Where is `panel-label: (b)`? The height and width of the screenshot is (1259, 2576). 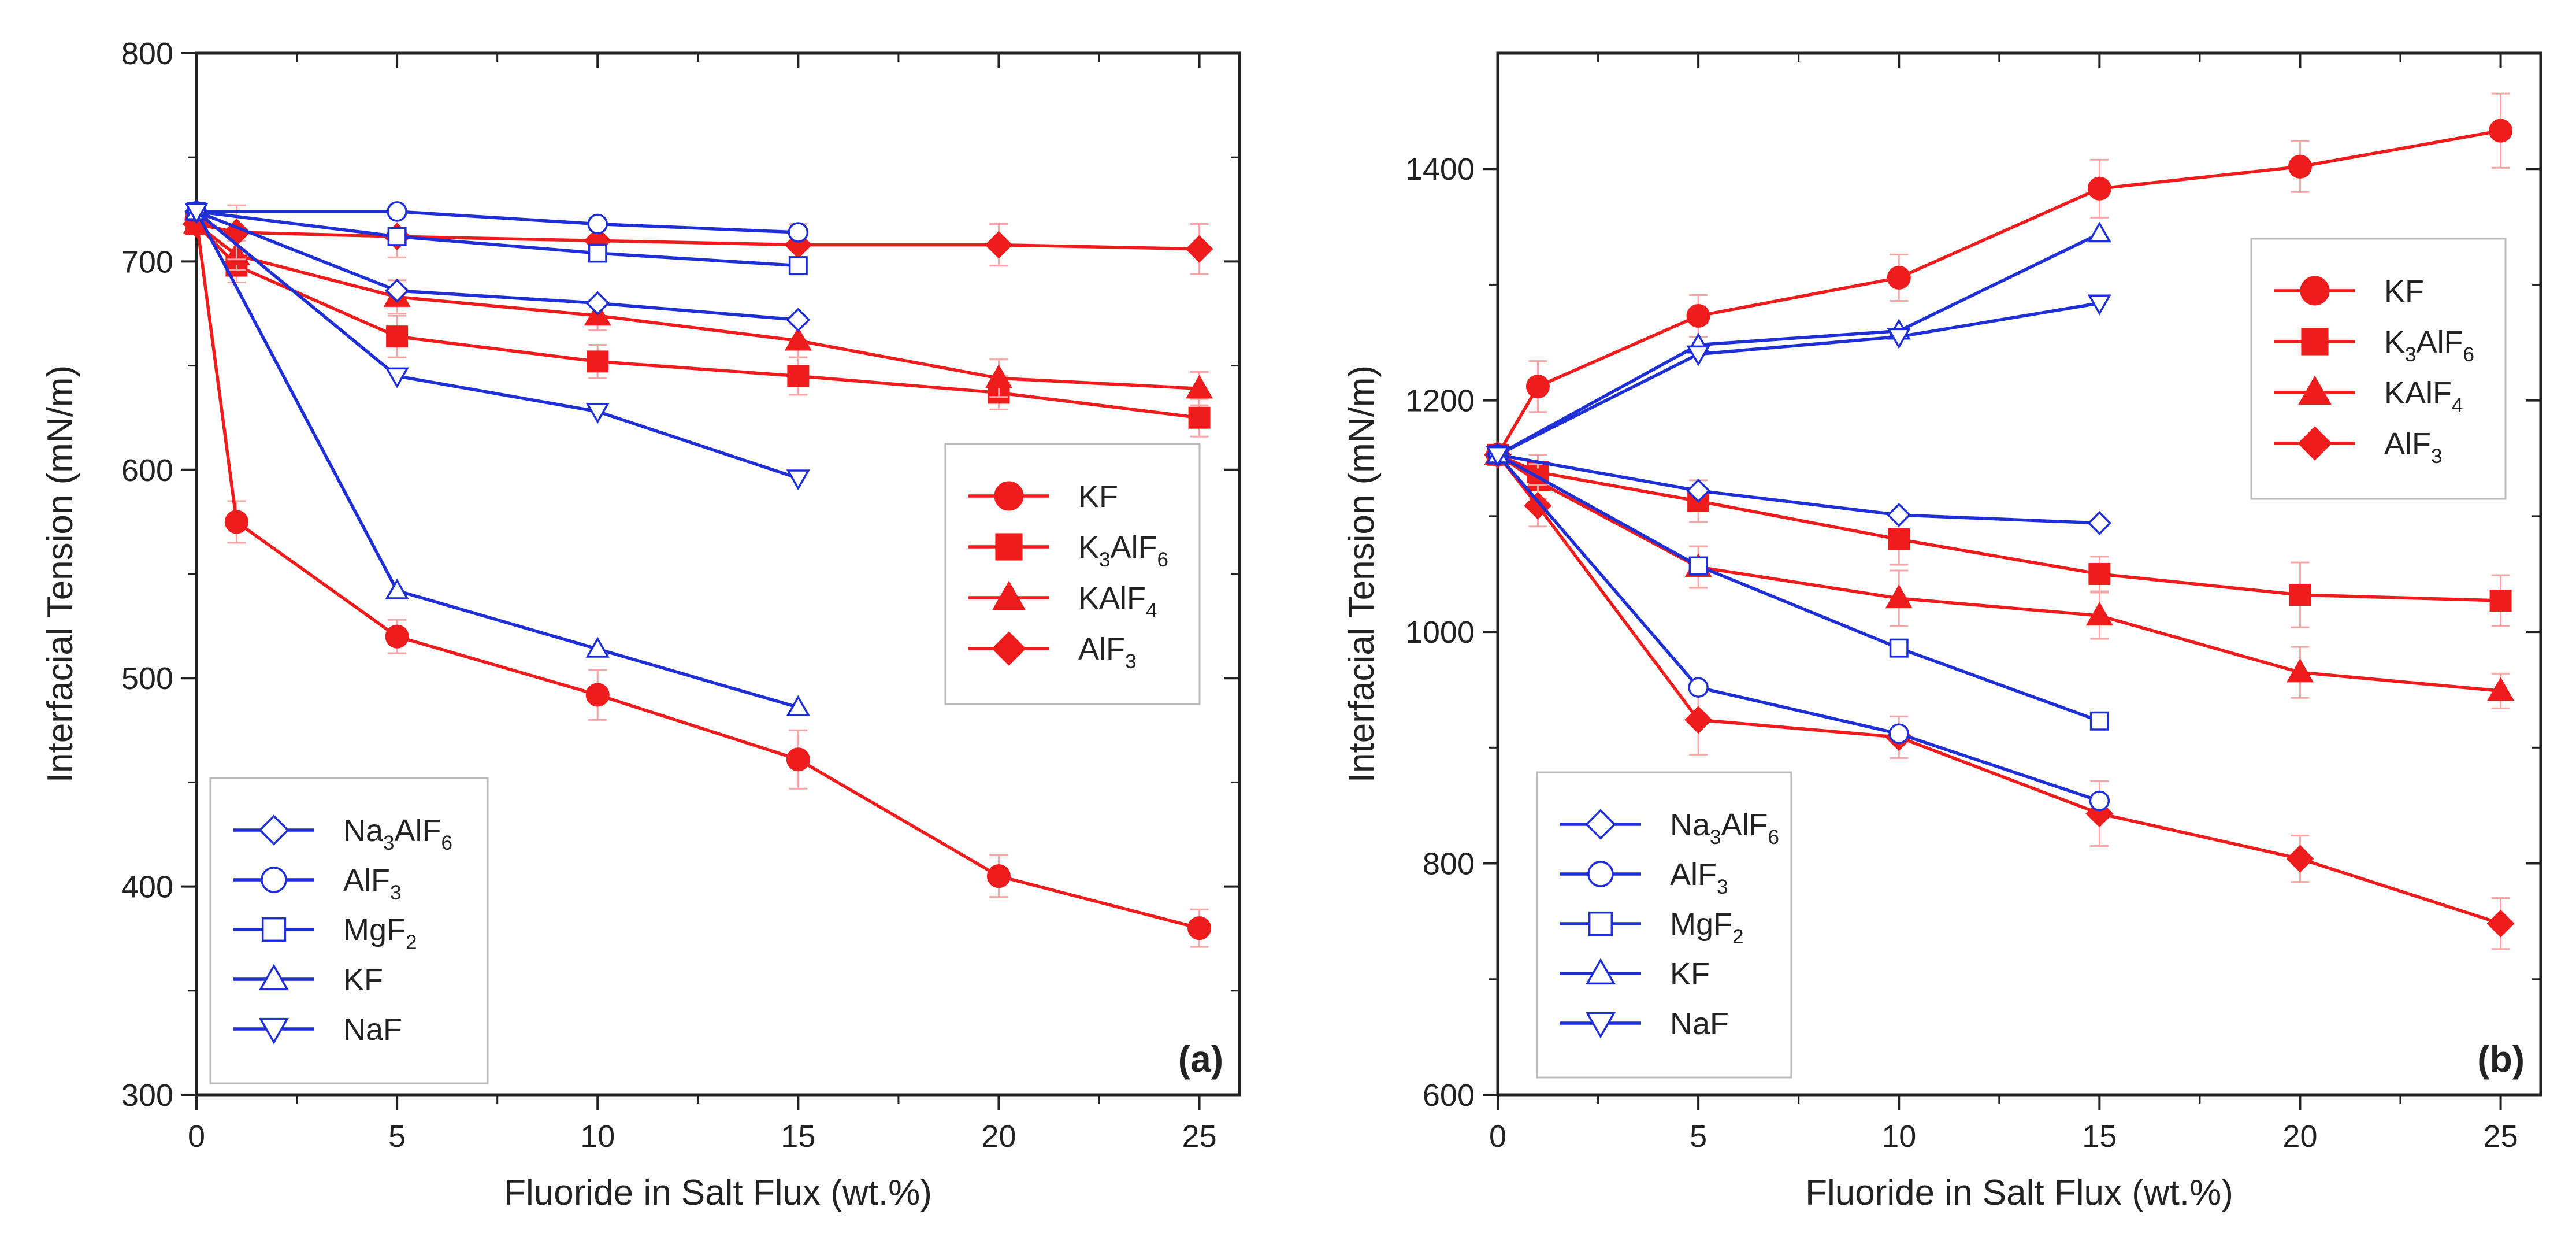 panel-label: (b) is located at coordinates (2501, 1059).